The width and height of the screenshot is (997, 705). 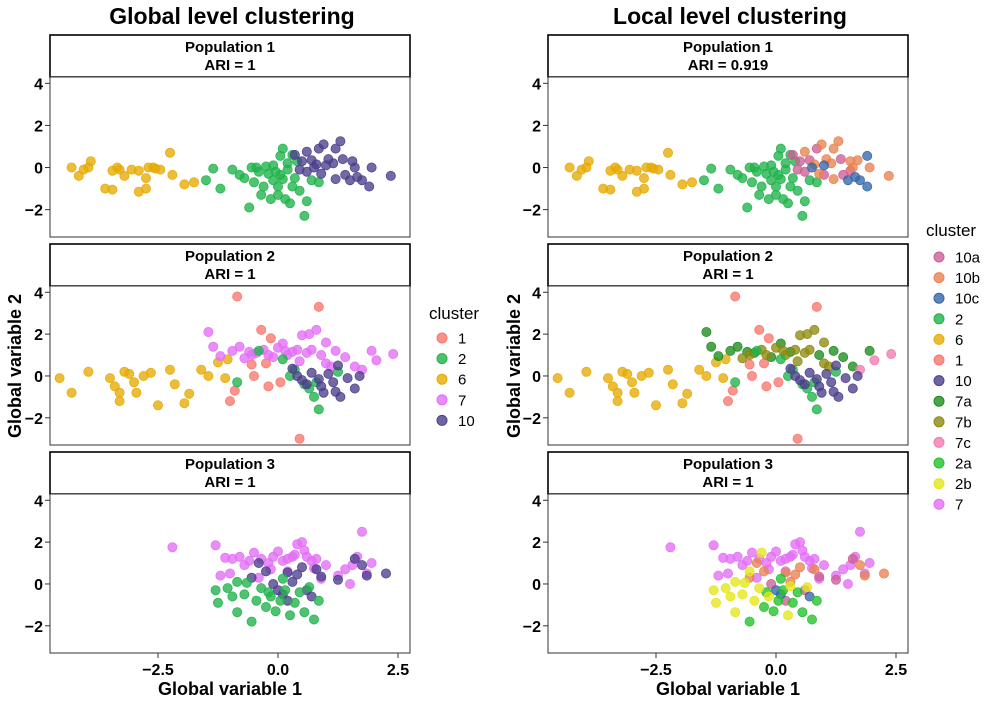 What do you see at coordinates (462, 359) in the screenshot?
I see `legend-label-2: 2` at bounding box center [462, 359].